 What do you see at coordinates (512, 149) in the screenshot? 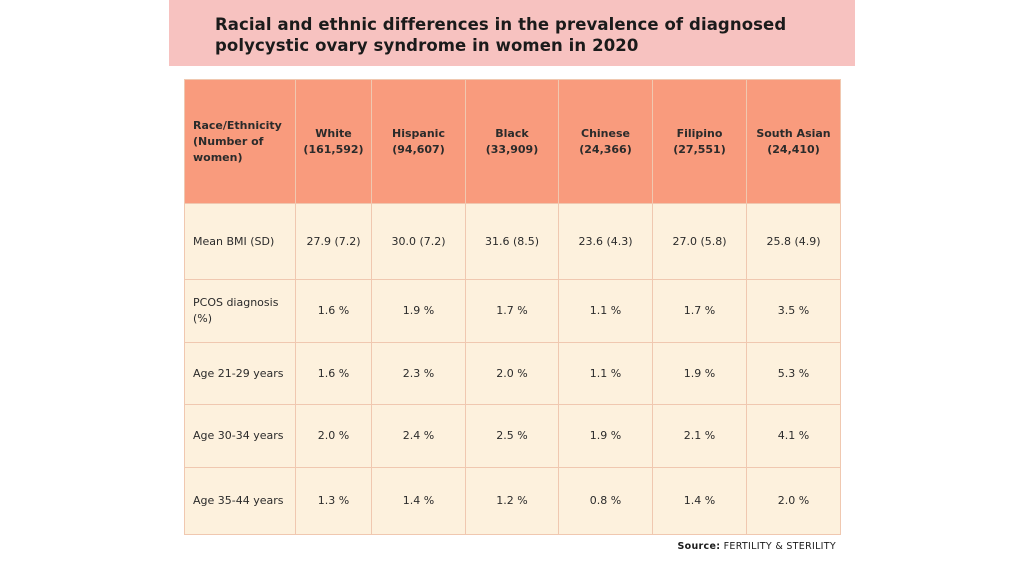
I see `column-count: (33,909)` at bounding box center [512, 149].